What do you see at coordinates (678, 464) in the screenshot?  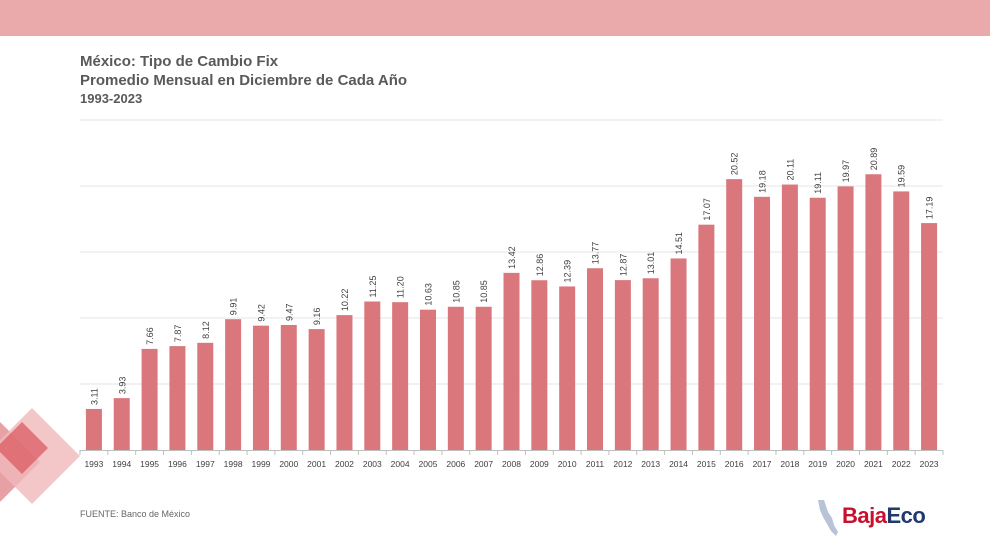 I see `x-tick-label: 2014` at bounding box center [678, 464].